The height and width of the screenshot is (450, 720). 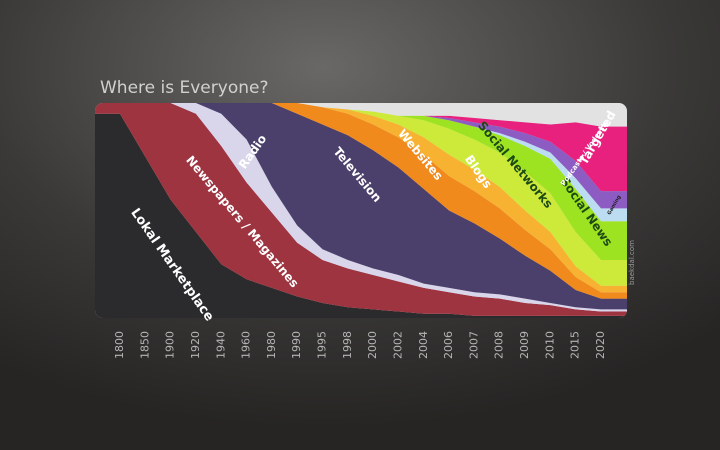 I want to click on x-tick-label: 1850, so click(x=144, y=345).